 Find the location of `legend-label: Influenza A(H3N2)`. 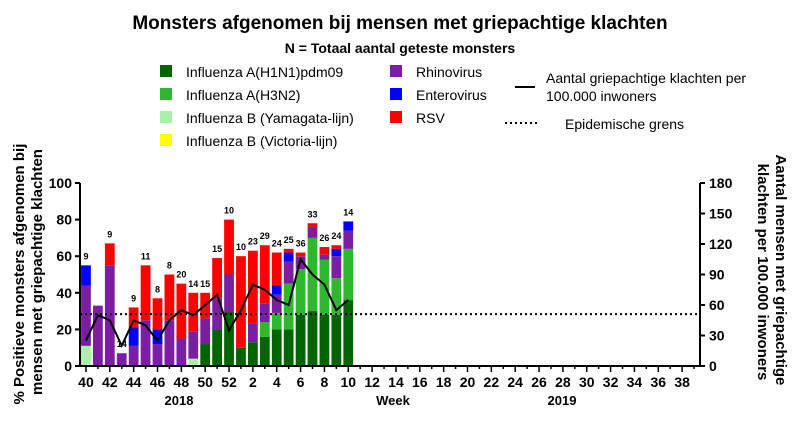

legend-label: Influenza A(H3N2) is located at coordinates (243, 95).